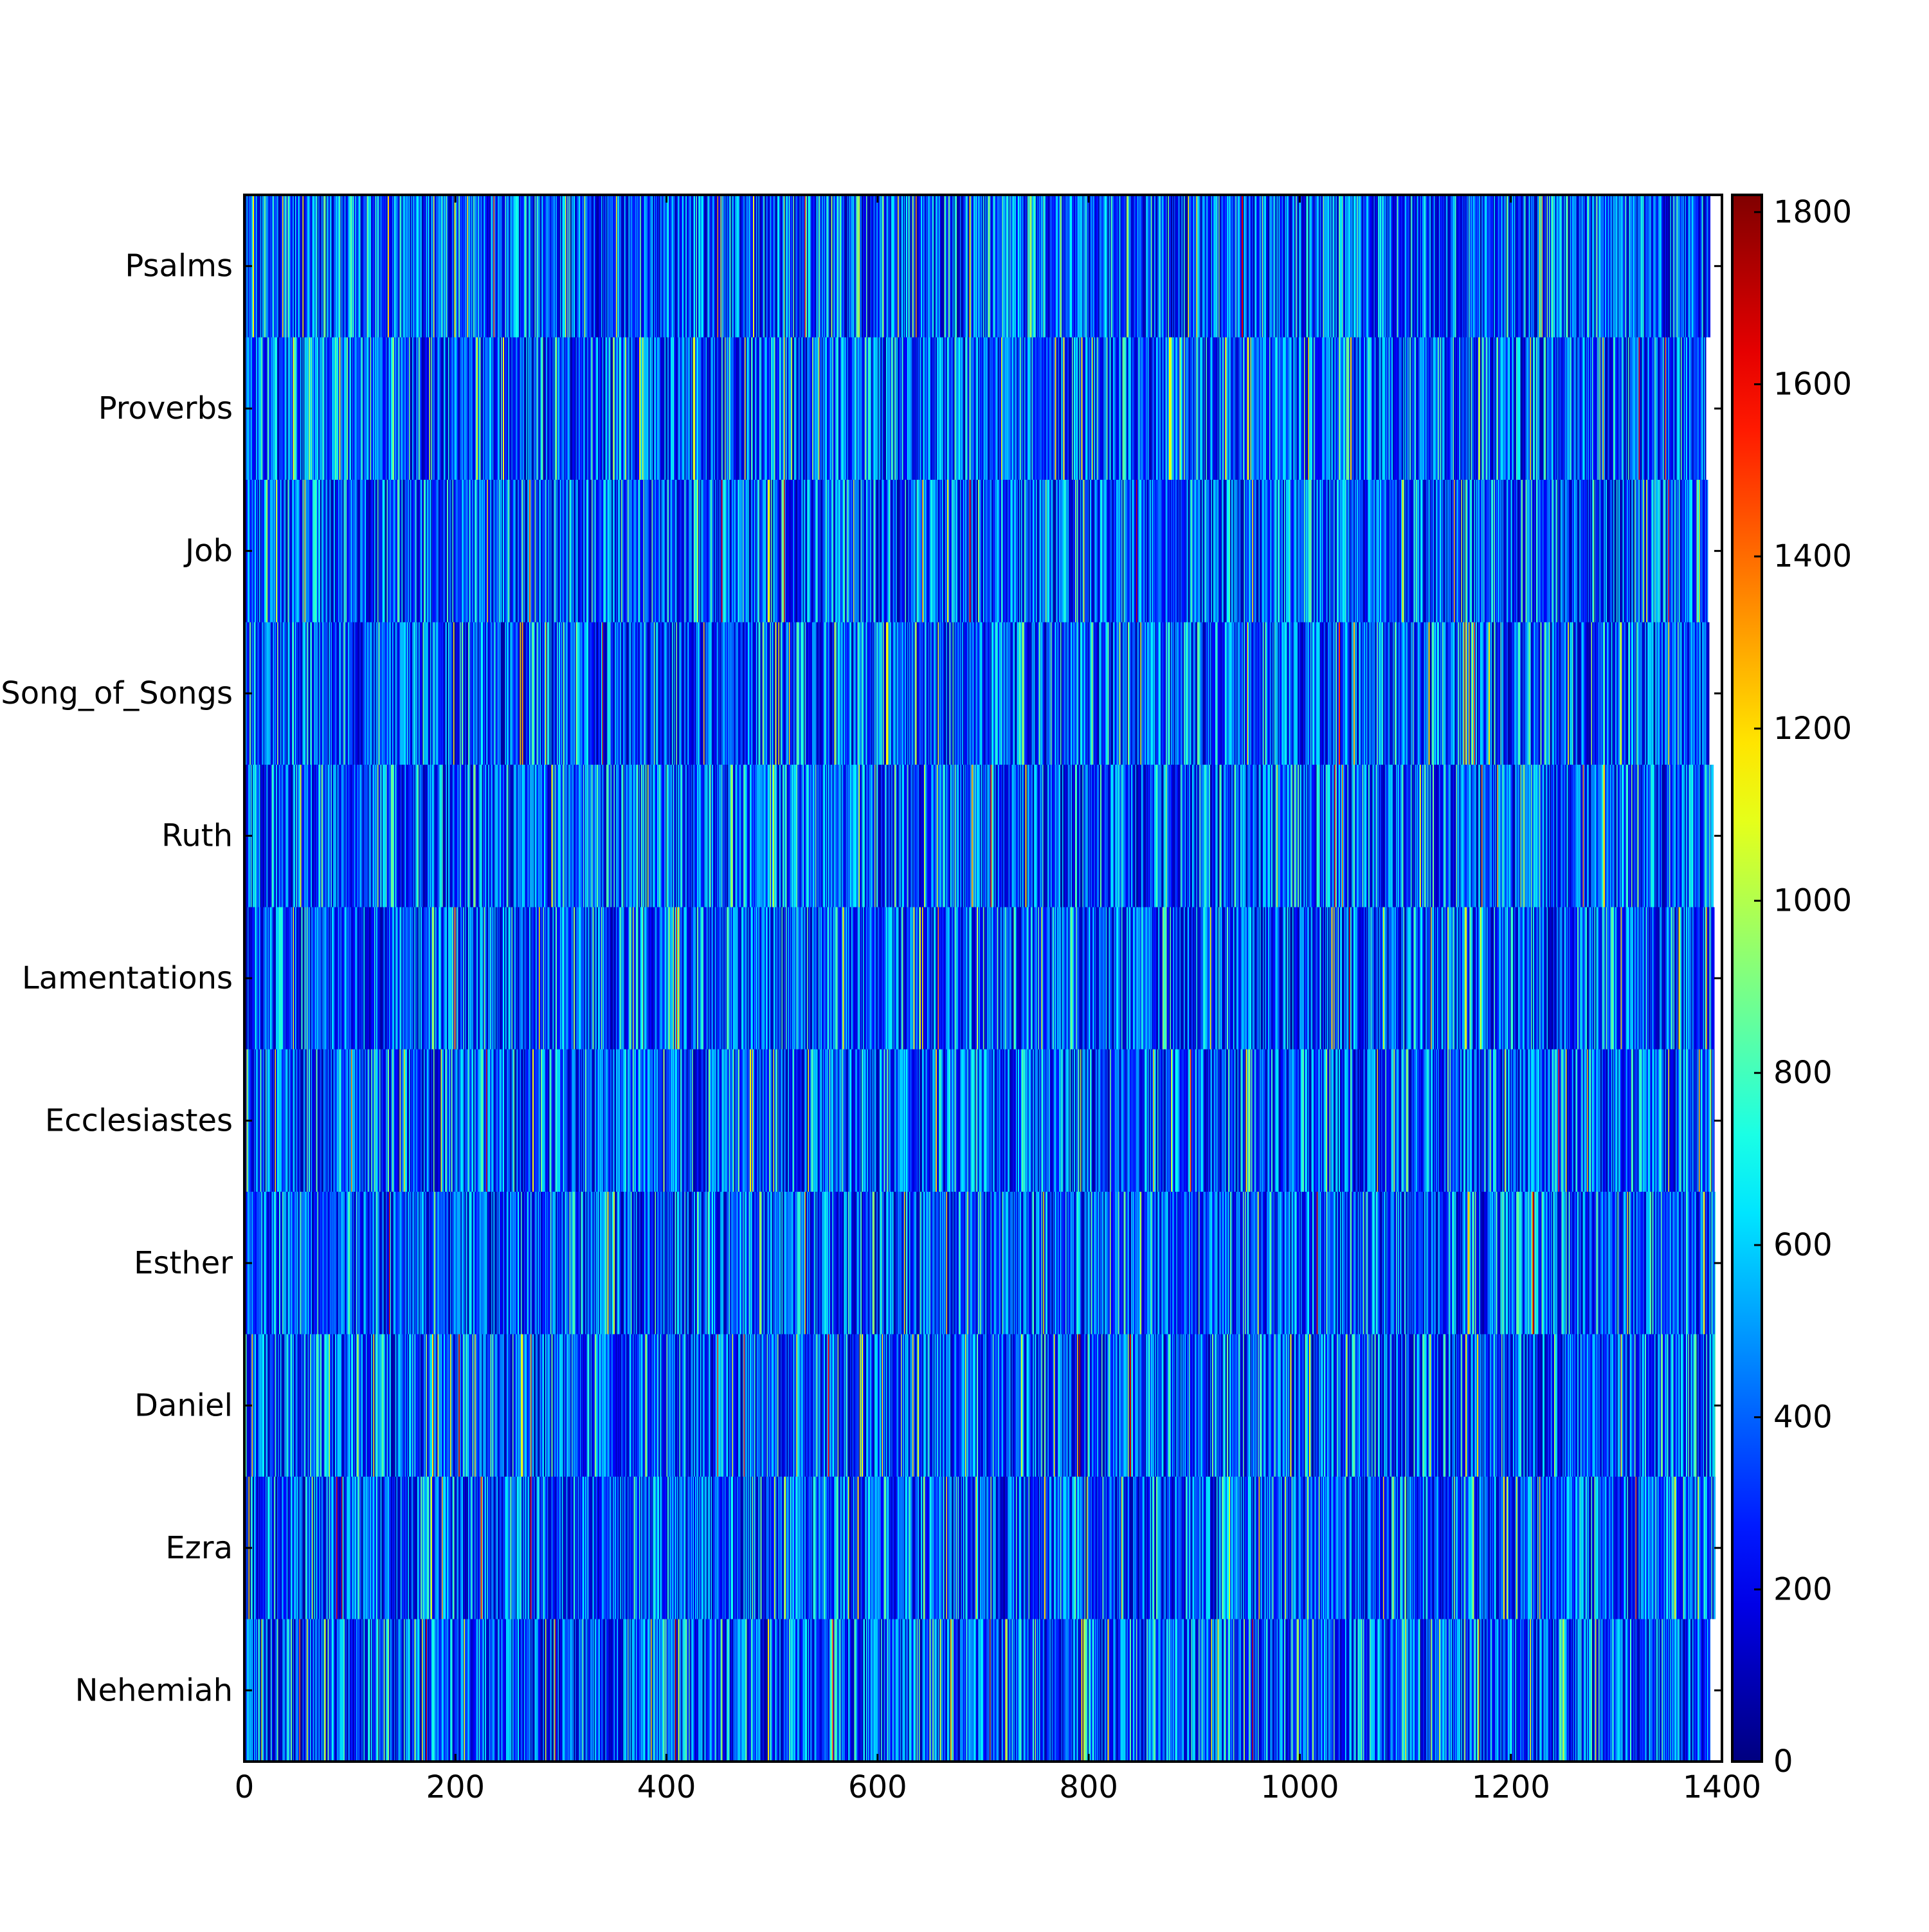 This screenshot has width=1929, height=1932. Describe the element at coordinates (1783, 1762) in the screenshot. I see `colorbar-tick-label: 0` at that location.